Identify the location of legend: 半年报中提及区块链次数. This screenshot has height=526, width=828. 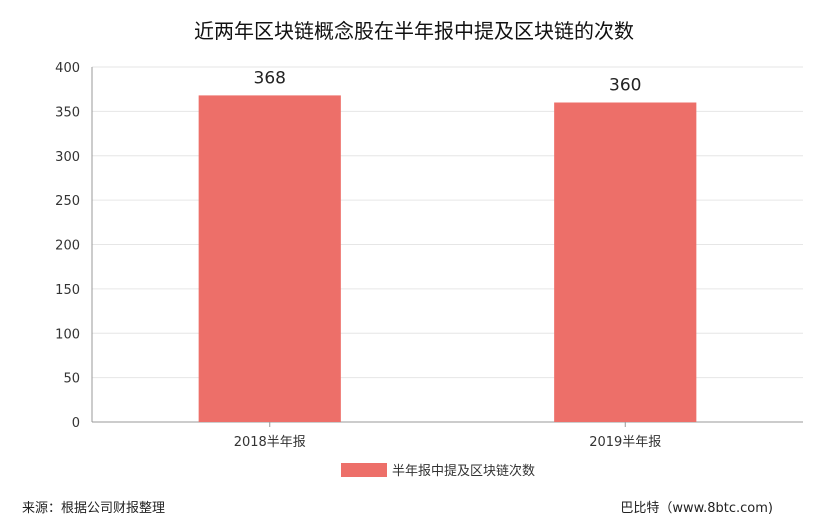
(438, 471).